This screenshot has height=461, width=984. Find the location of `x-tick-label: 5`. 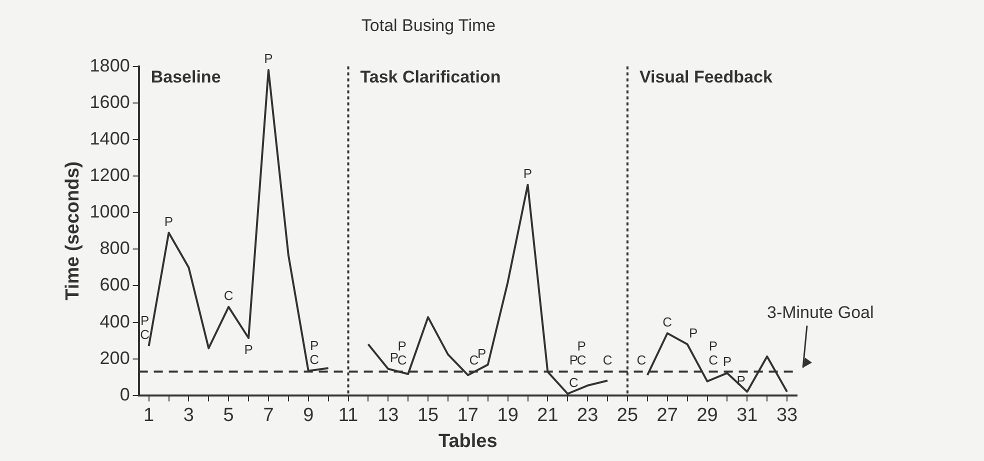

x-tick-label: 5 is located at coordinates (228, 415).